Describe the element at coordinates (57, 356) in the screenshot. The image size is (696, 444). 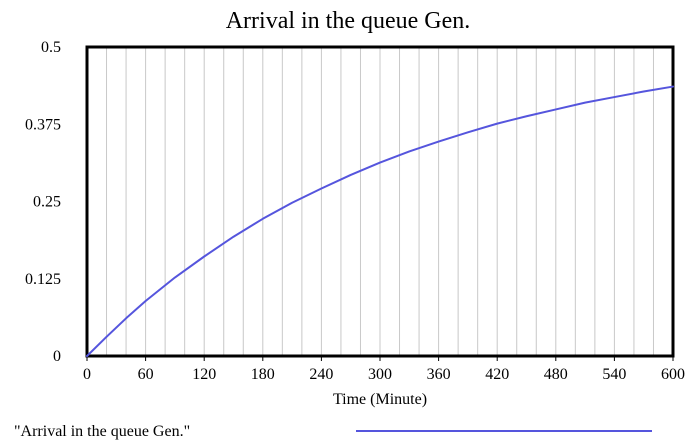
I see `y-tick-label: 0` at that location.